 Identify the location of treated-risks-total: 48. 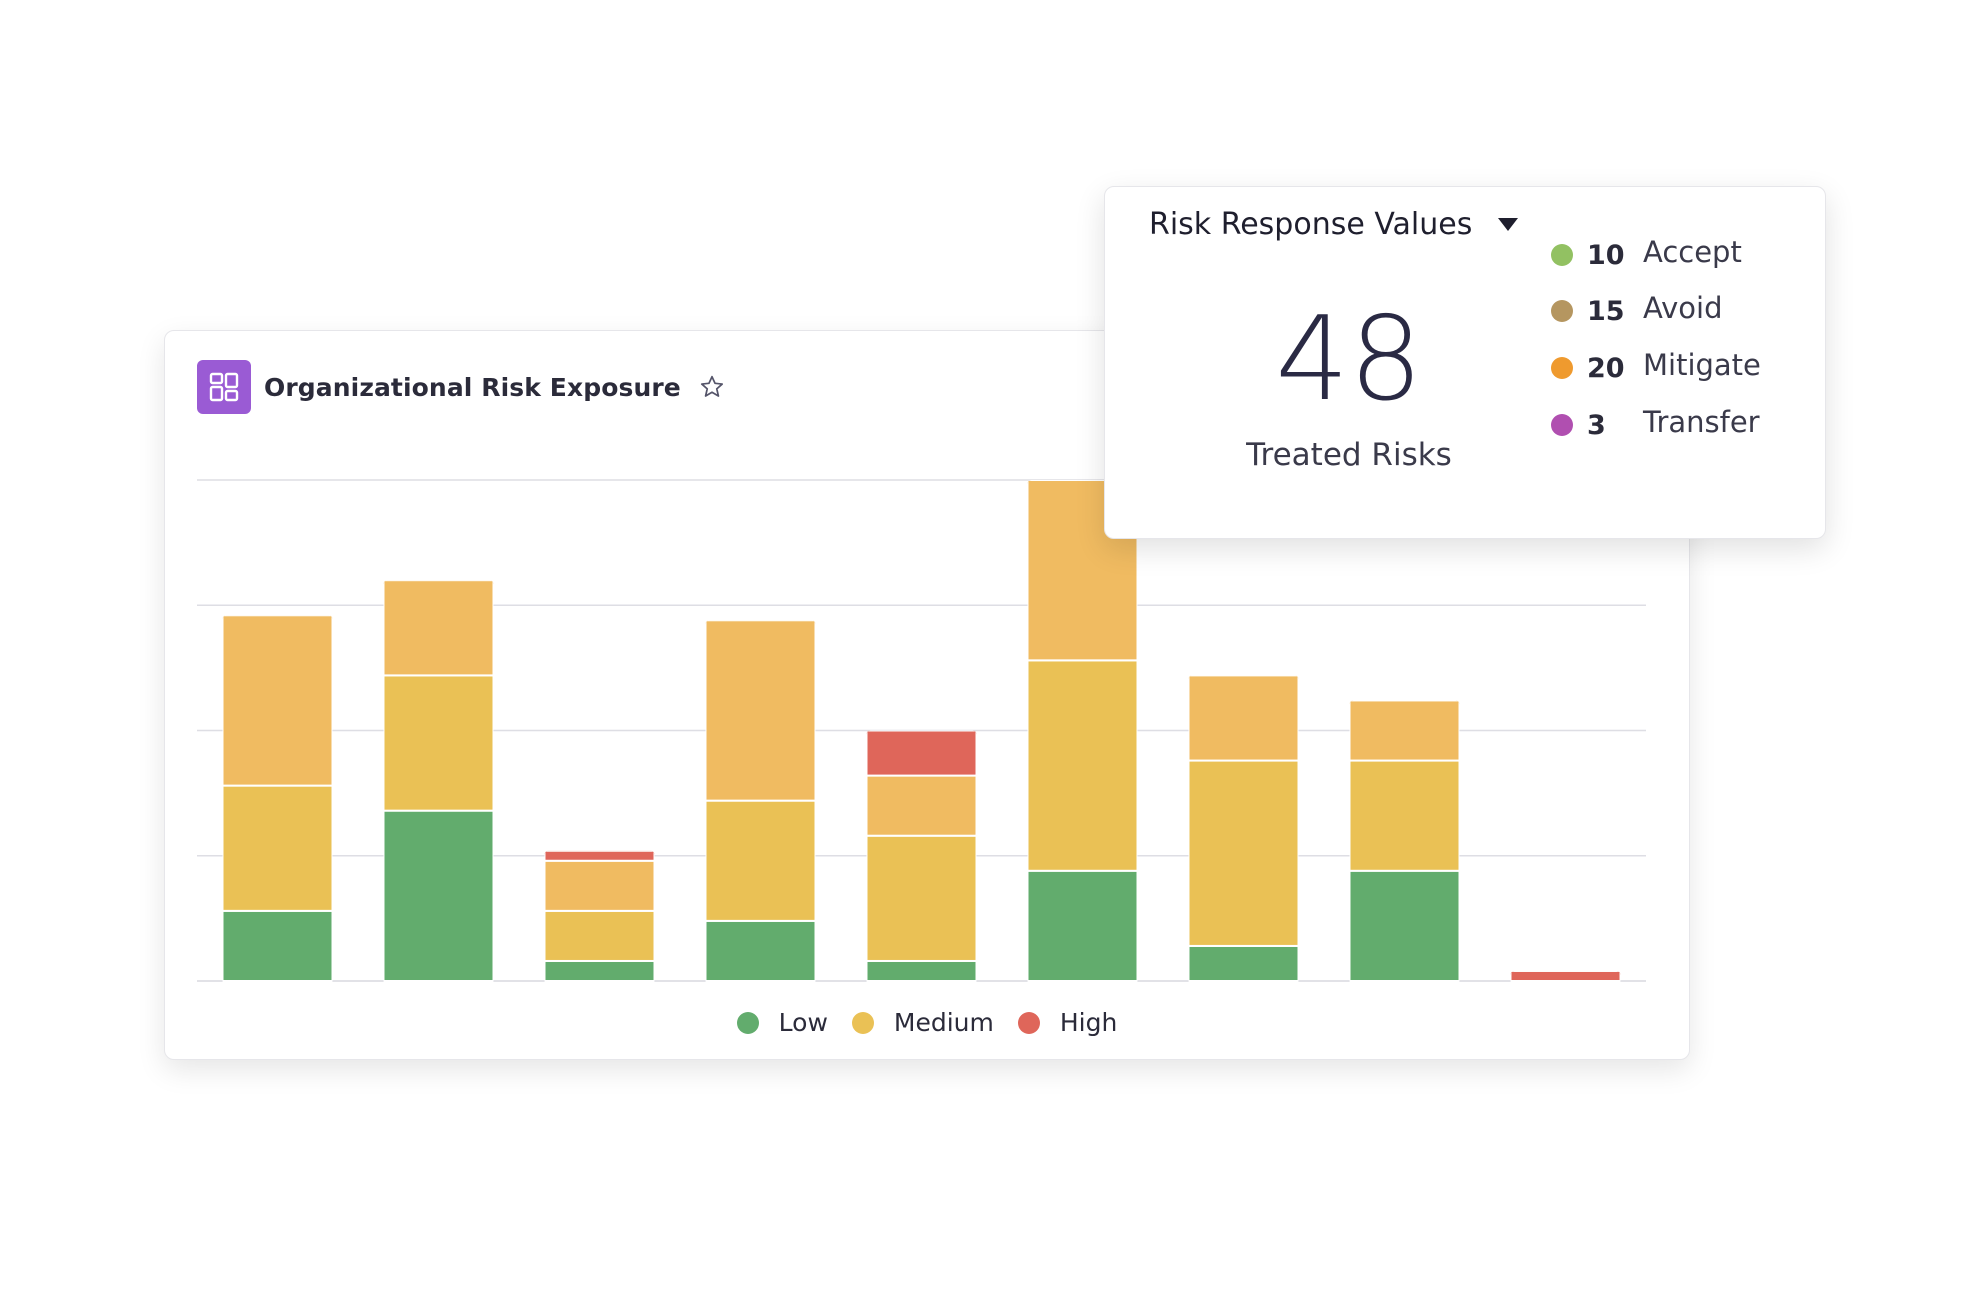
(1349, 359).